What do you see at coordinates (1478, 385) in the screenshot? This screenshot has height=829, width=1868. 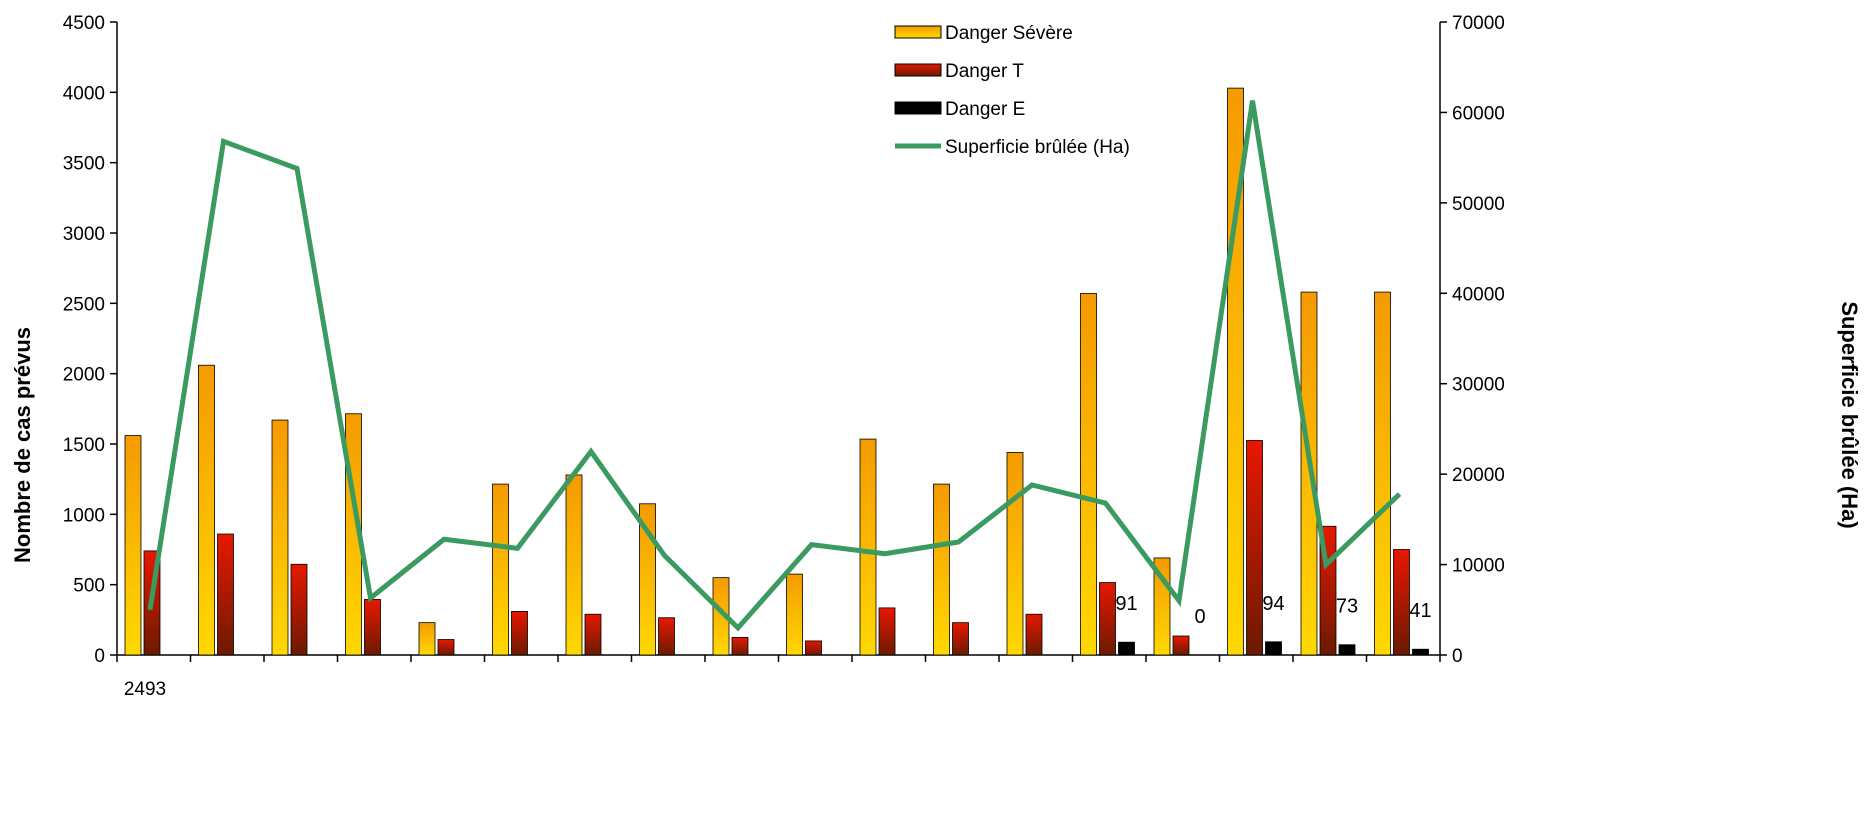 I see `y2-tick-label: 30000` at bounding box center [1478, 385].